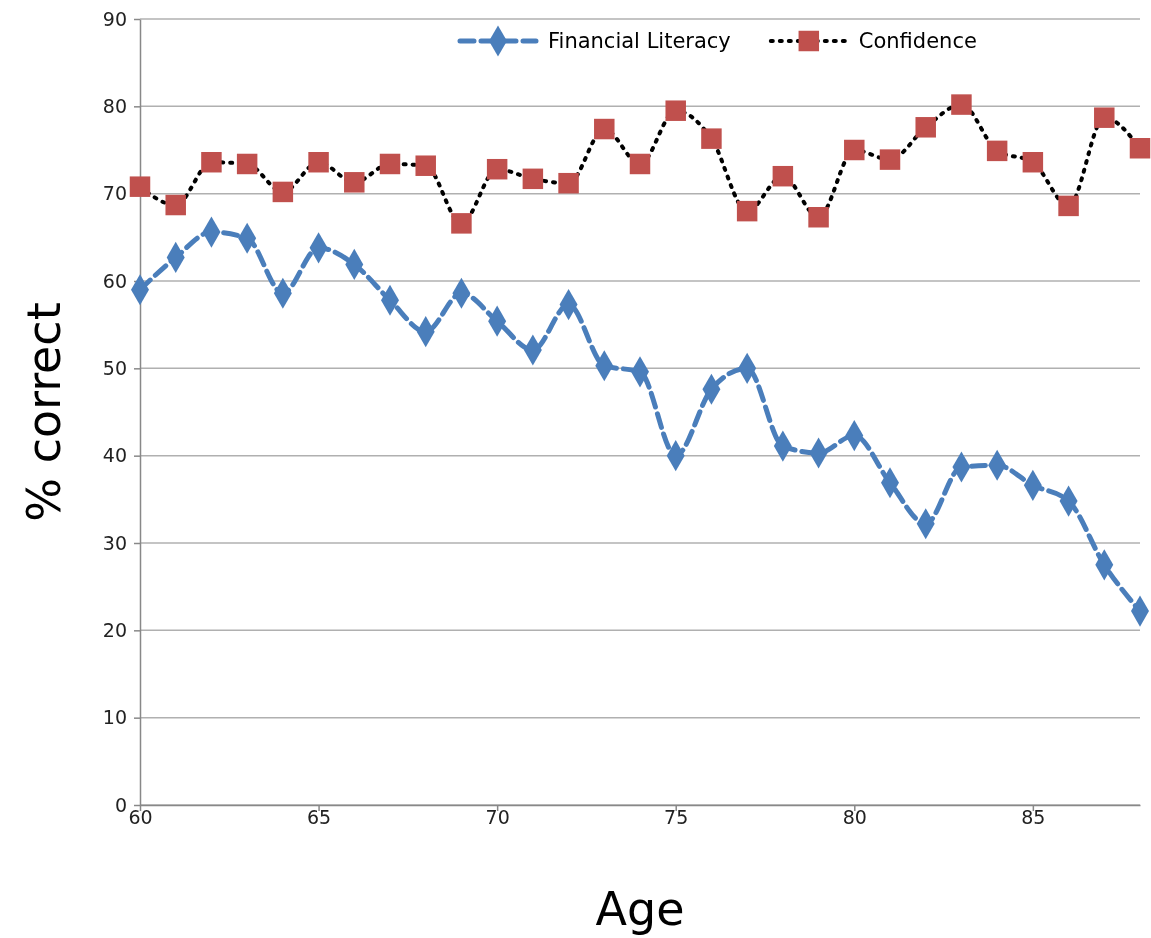 The image size is (1151, 938). What do you see at coordinates (114, 18) in the screenshot?
I see `y-tick-label: 90` at bounding box center [114, 18].